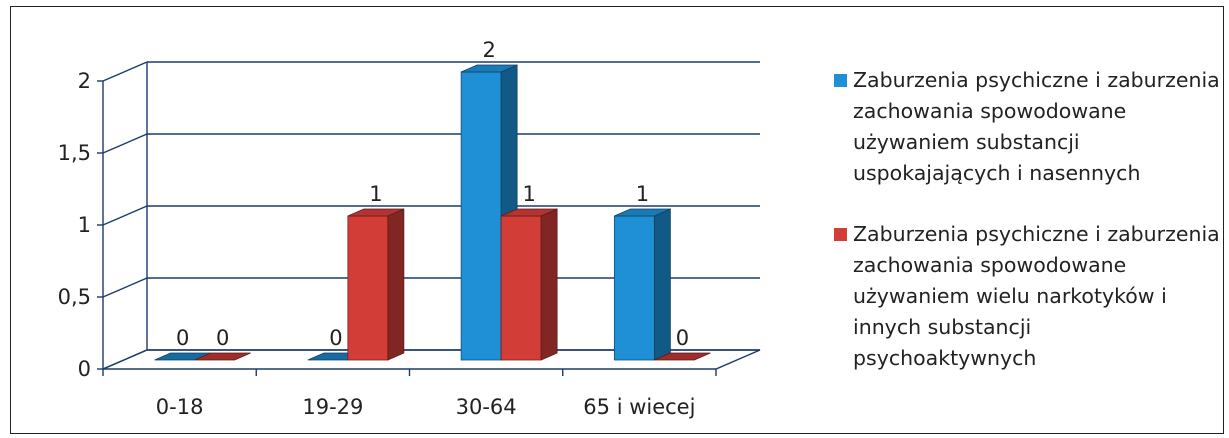  What do you see at coordinates (74, 153) in the screenshot?
I see `y-tick-label: 1,5` at bounding box center [74, 153].